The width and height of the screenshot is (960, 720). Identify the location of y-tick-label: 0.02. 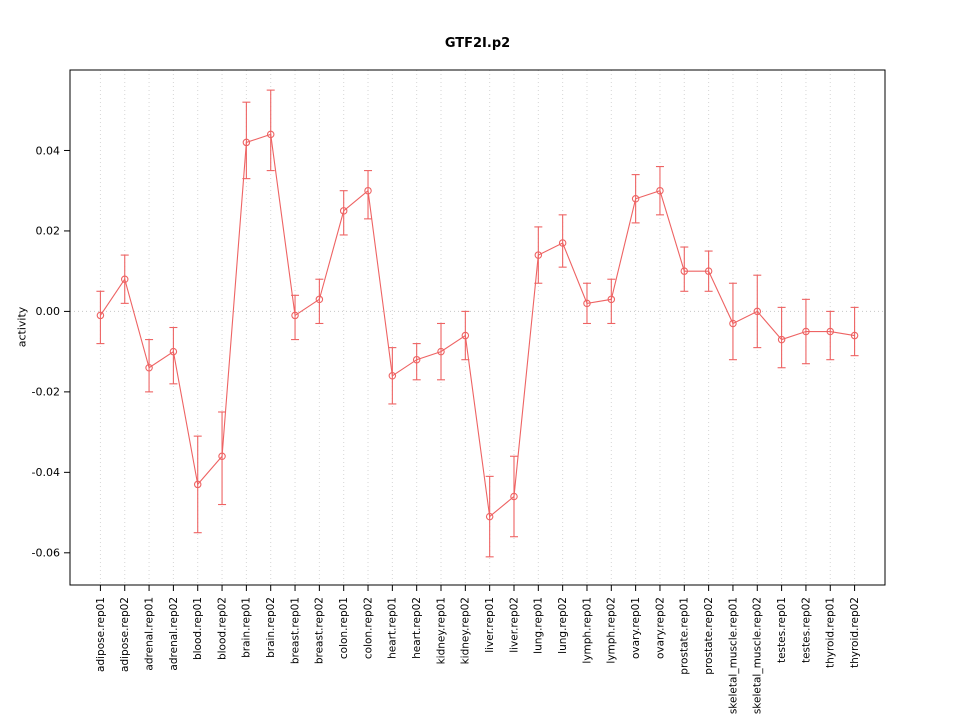
(48, 231).